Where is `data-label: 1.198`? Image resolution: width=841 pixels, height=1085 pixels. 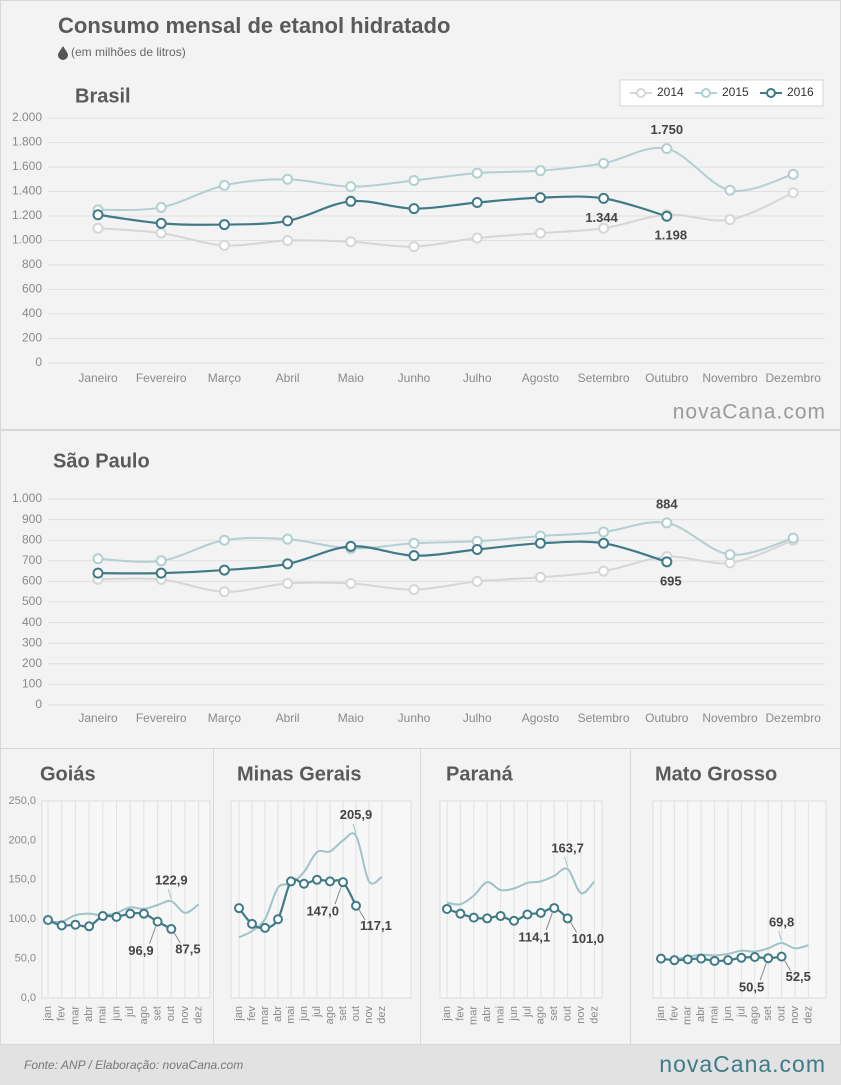
data-label: 1.198 is located at coordinates (671, 235).